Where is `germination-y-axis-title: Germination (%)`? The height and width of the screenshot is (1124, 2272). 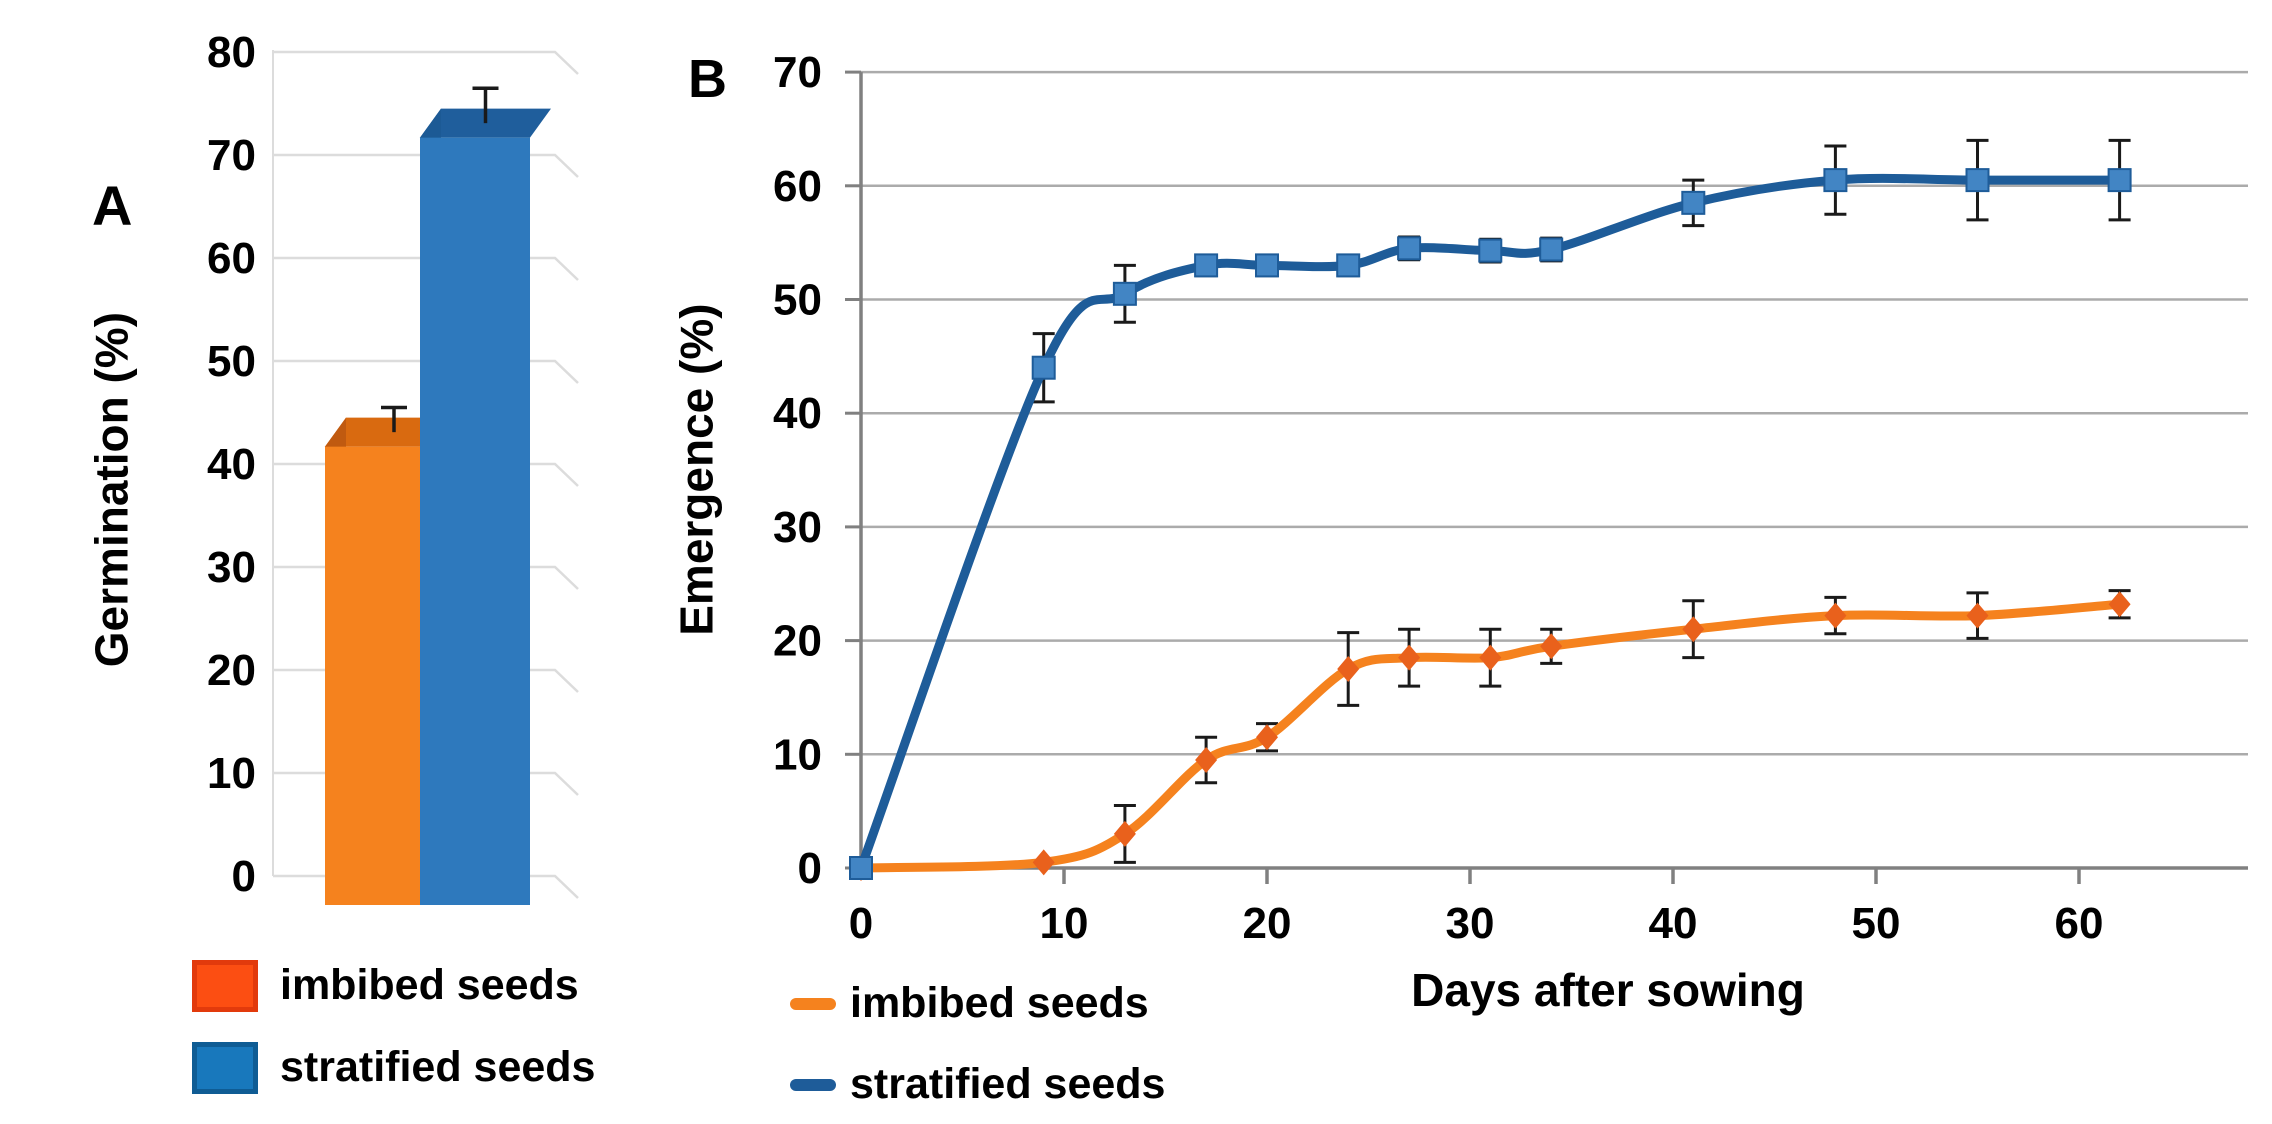 germination-y-axis-title: Germination (%) is located at coordinates (111, 489).